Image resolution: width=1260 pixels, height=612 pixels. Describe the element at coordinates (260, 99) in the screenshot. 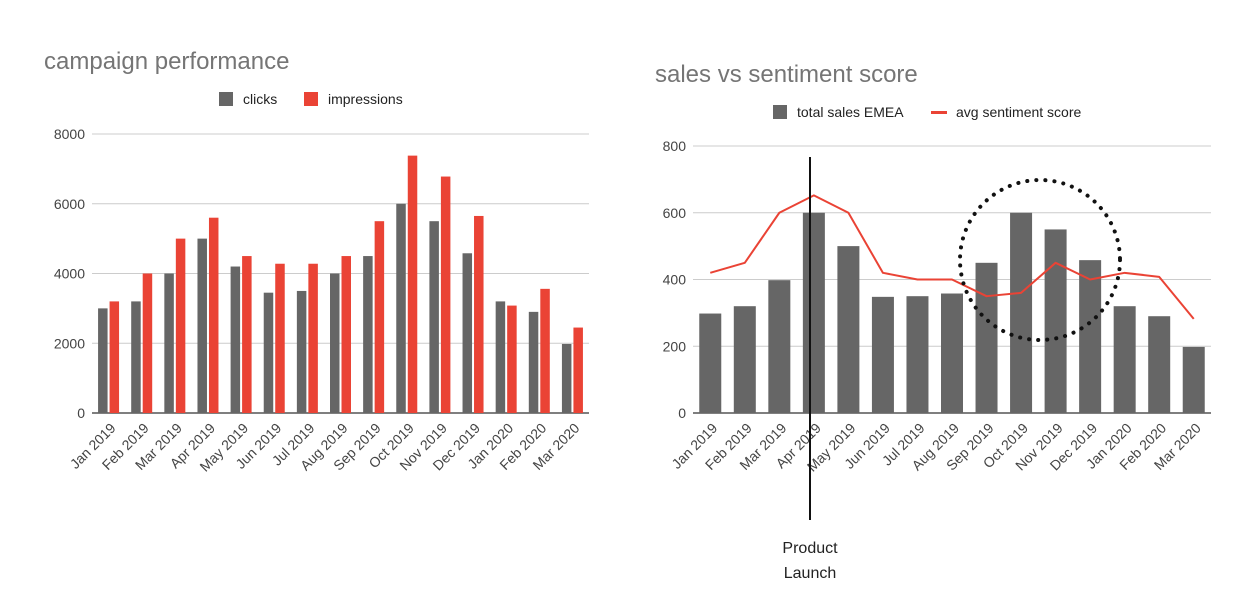

I see `legend-label-clicks: clicks` at that location.